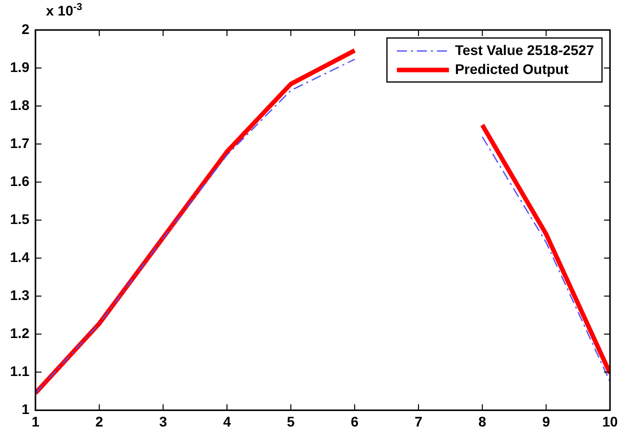 This screenshot has width=622, height=437. Describe the element at coordinates (546, 421) in the screenshot. I see `x-tick-label: 9` at that location.